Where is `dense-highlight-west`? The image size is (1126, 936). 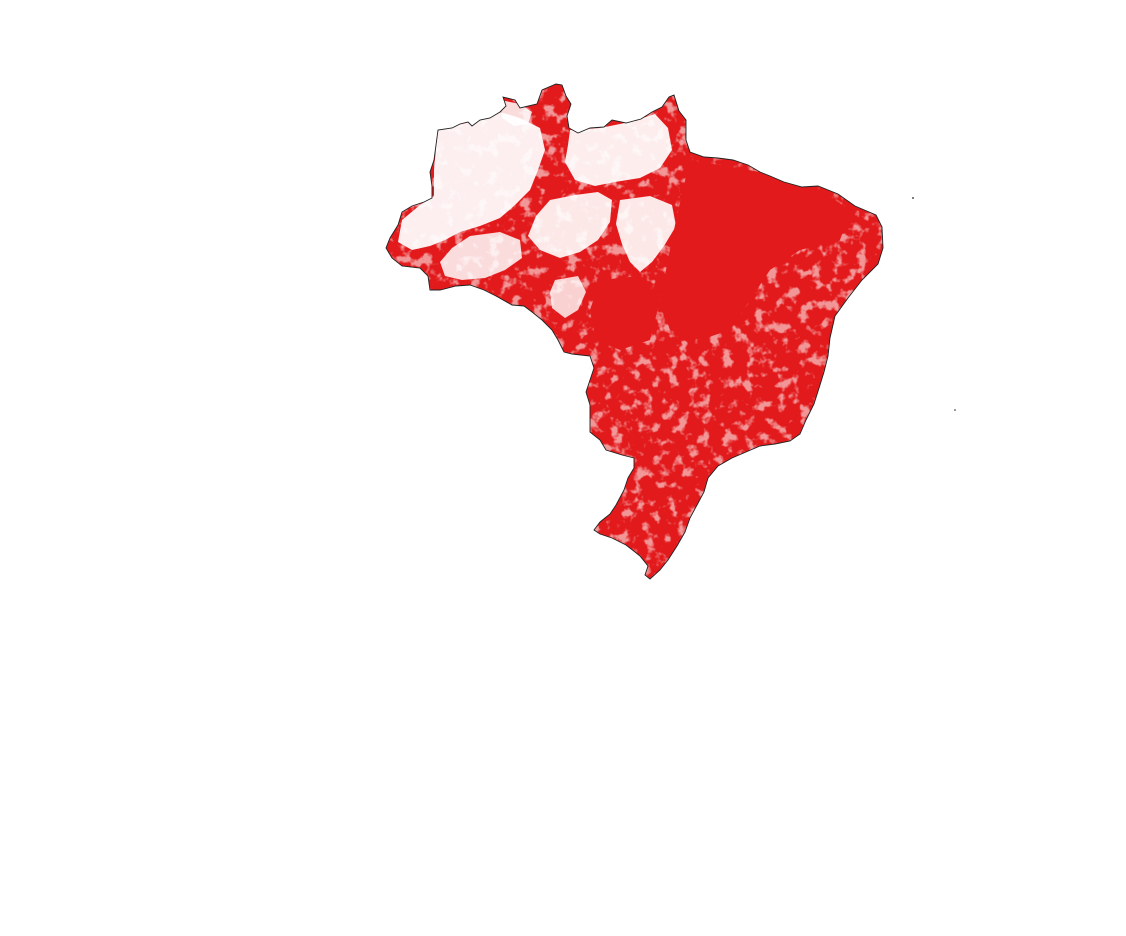
dense-highlight-west is located at coordinates (625, 313).